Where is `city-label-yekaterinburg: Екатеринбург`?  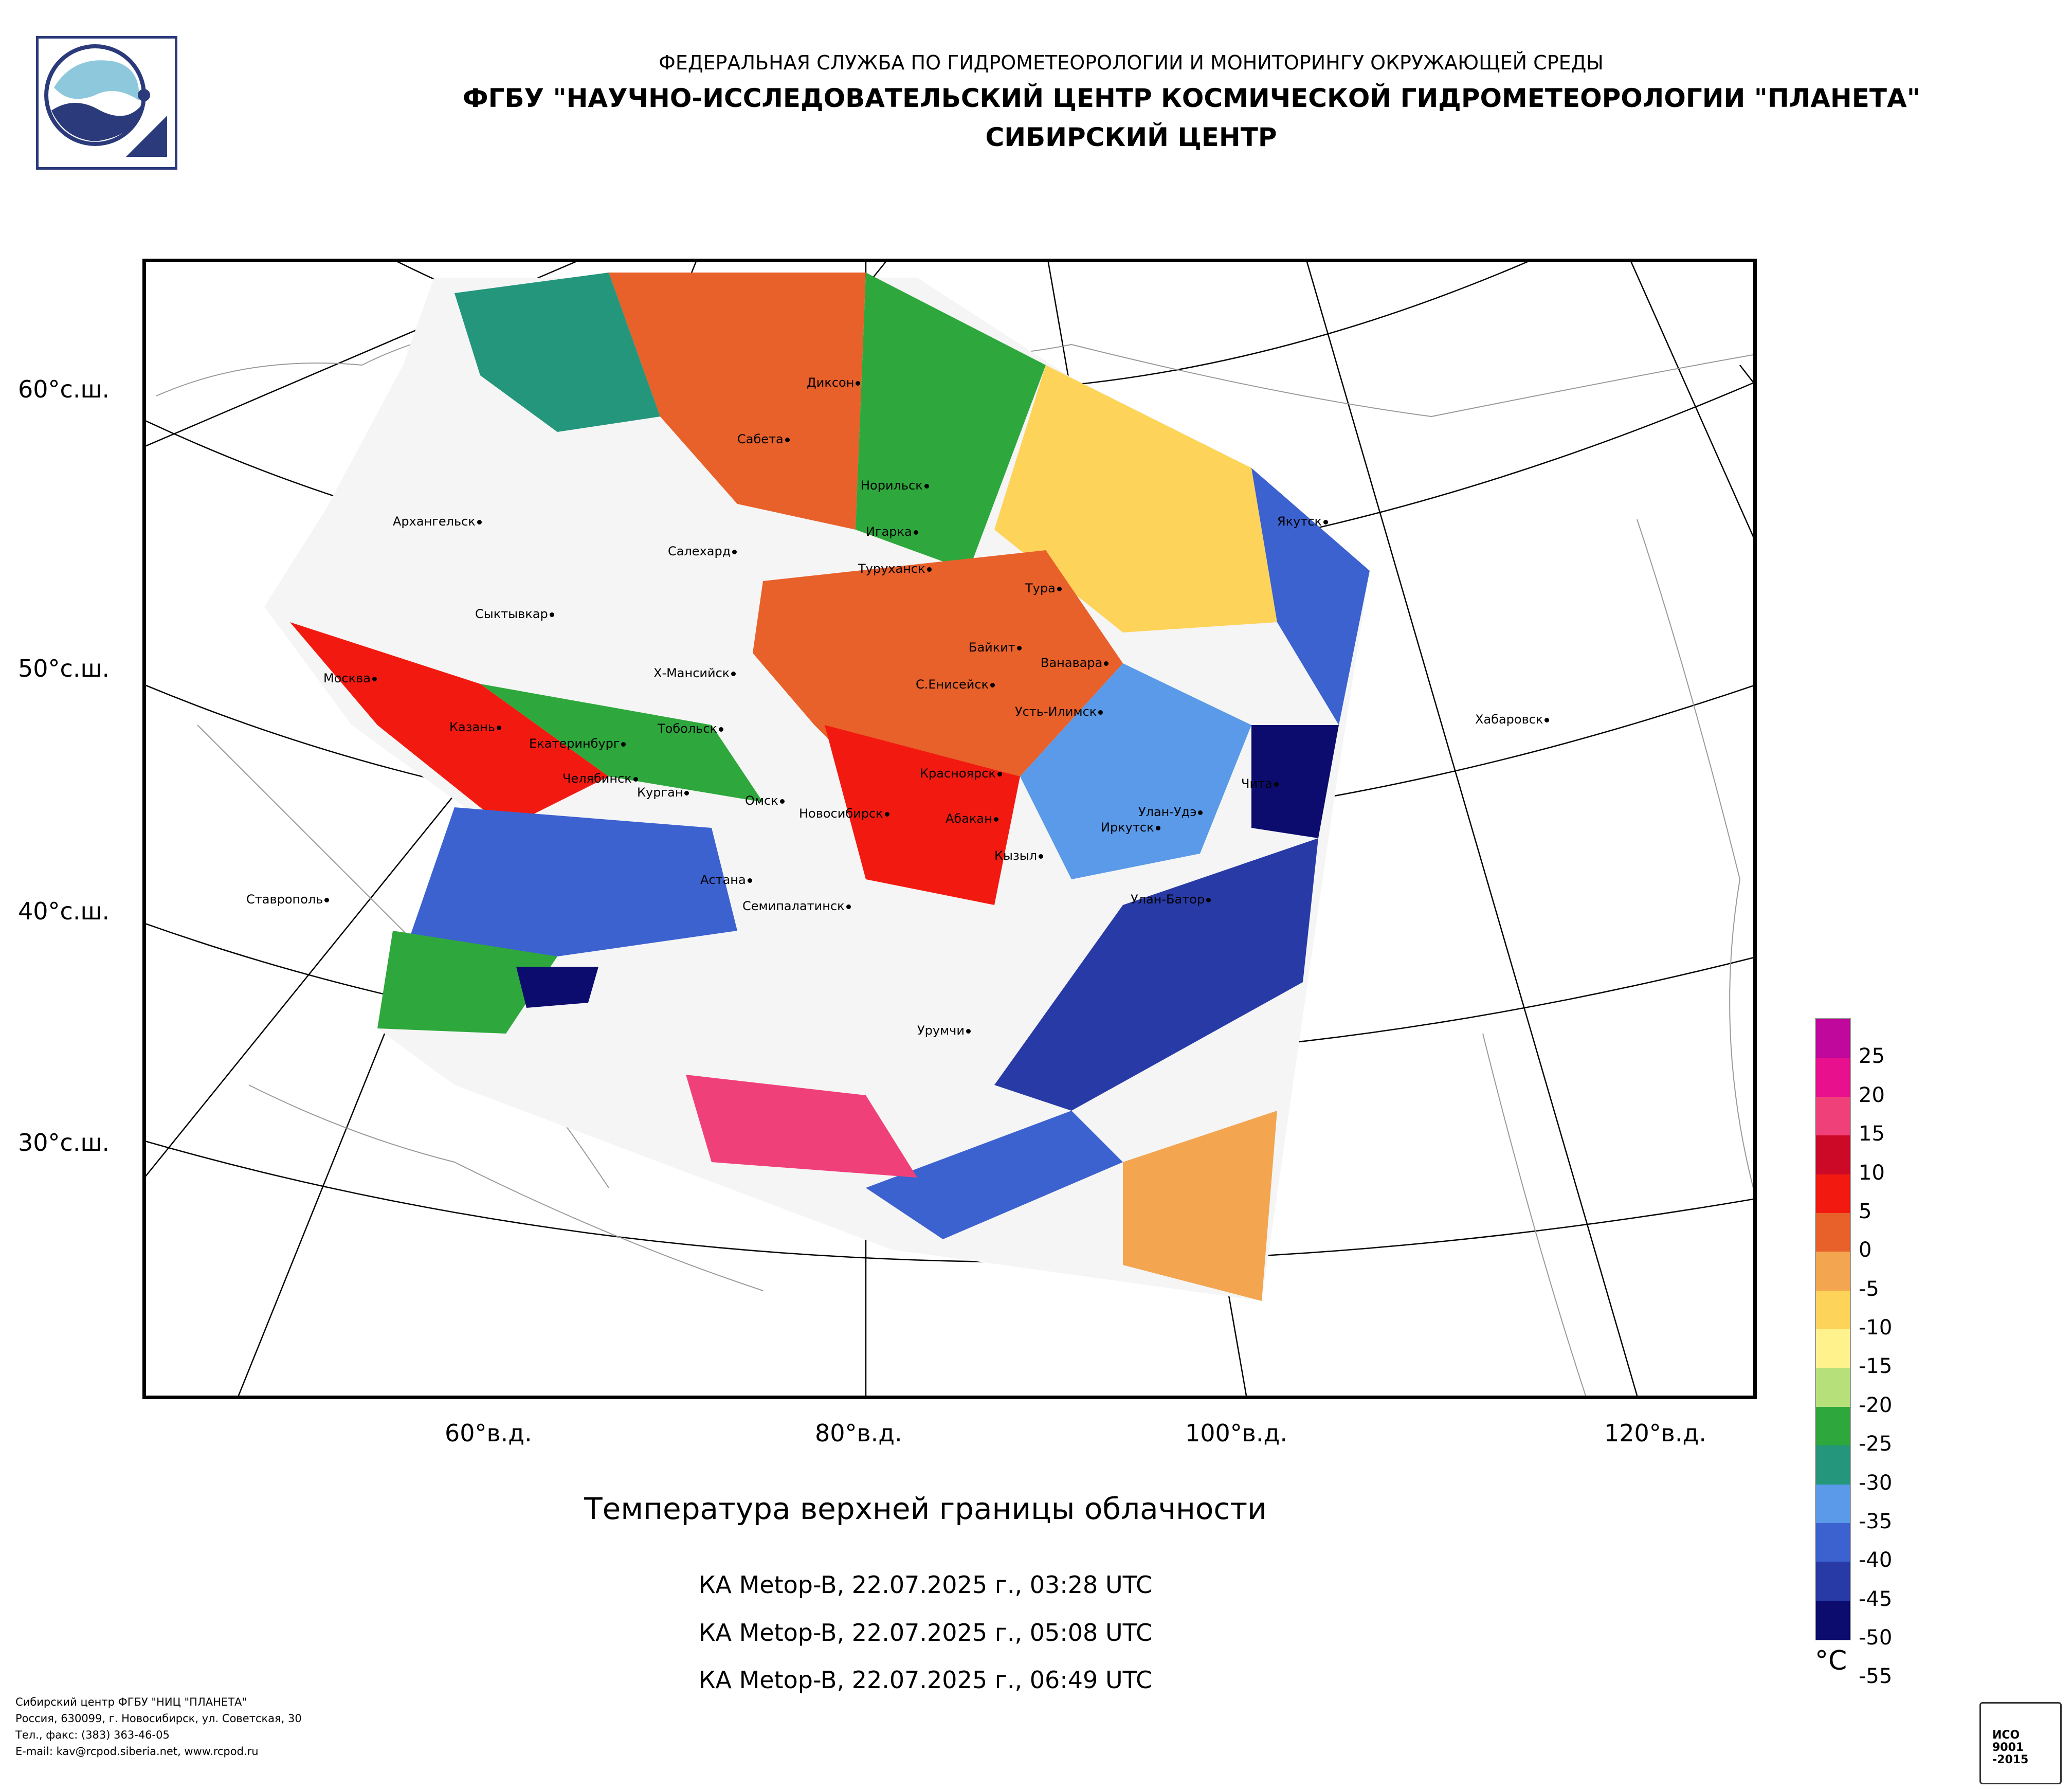 city-label-yekaterinburg: Екатеринбург is located at coordinates (577, 744).